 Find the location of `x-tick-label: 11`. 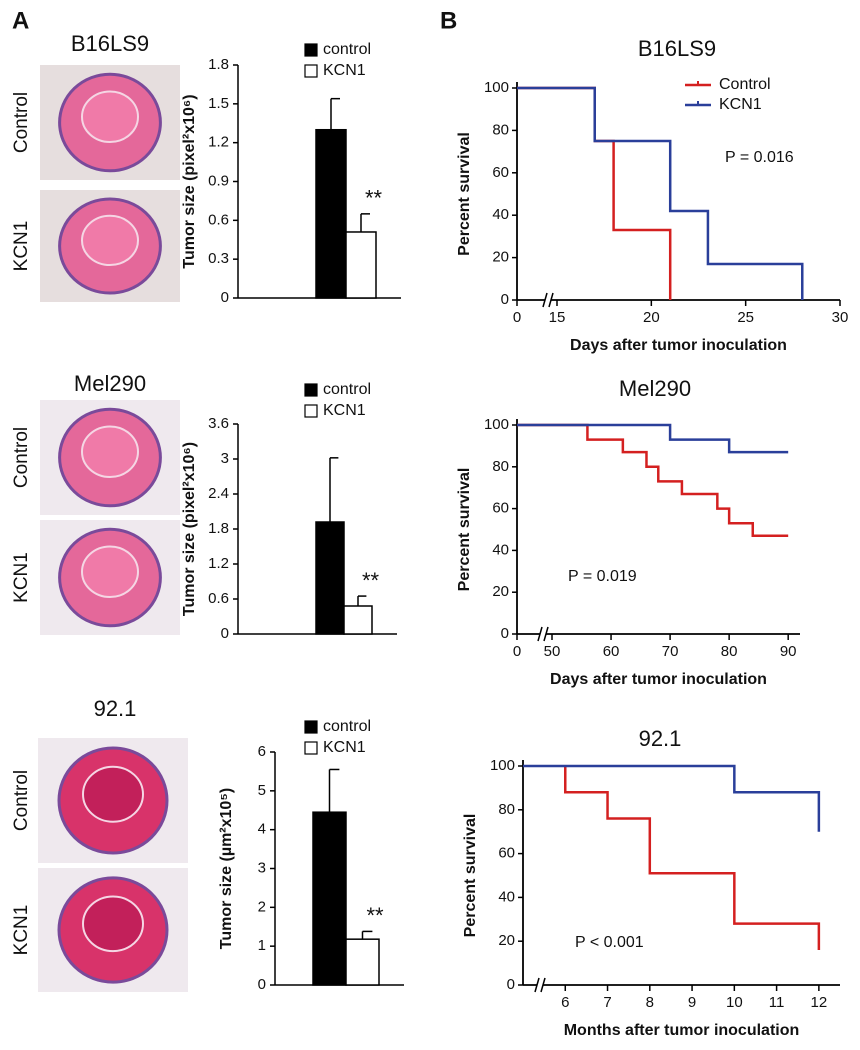

x-tick-label: 11 is located at coordinates (777, 1002).